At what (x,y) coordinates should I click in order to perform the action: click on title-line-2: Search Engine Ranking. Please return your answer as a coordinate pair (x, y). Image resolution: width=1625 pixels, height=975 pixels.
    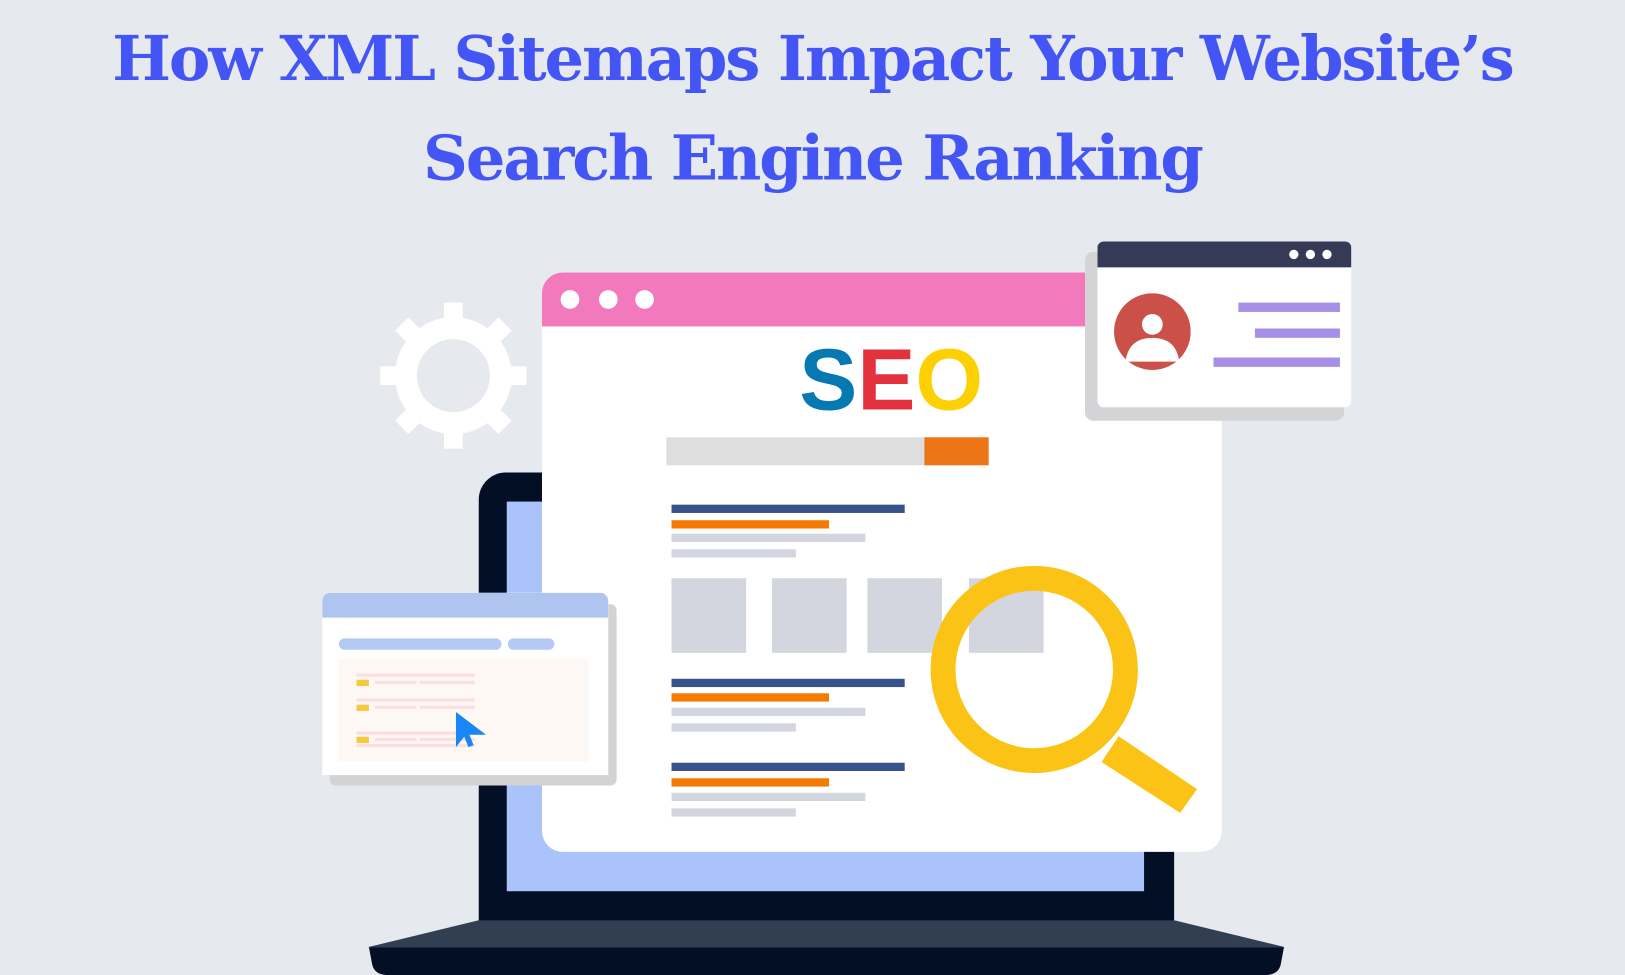
    Looking at the image, I should click on (813, 158).